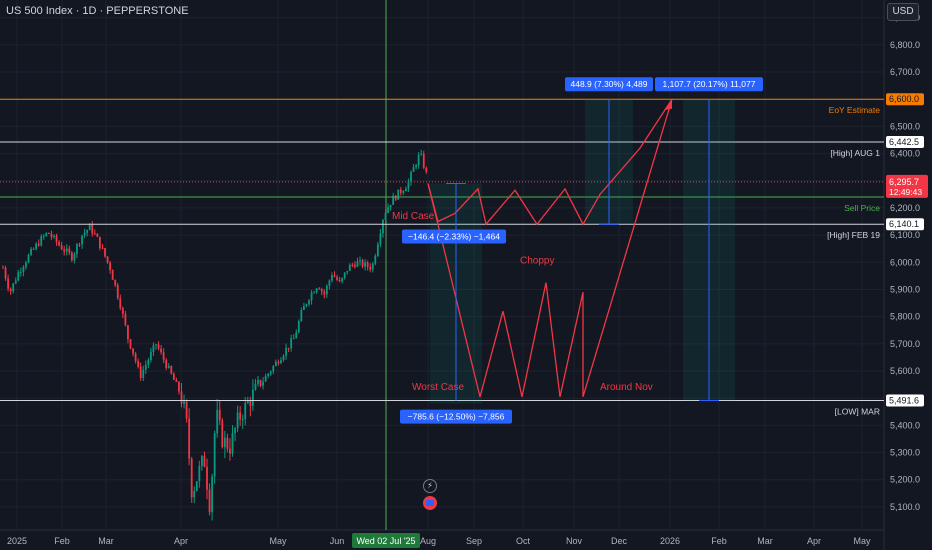  Describe the element at coordinates (430, 486) in the screenshot. I see `lightning-icon: ⚡` at that location.